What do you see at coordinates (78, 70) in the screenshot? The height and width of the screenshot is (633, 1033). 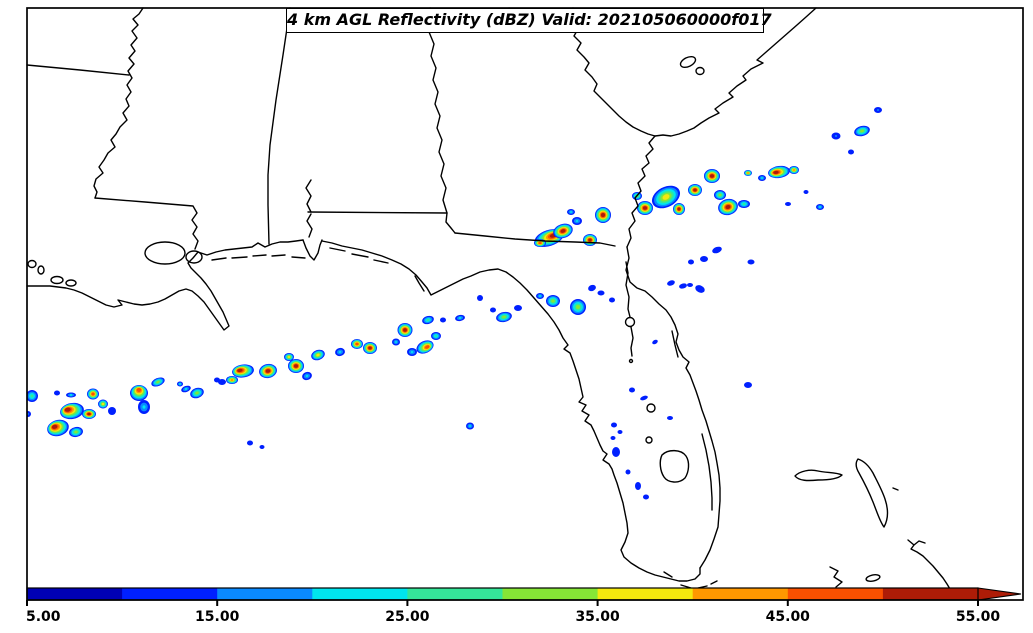 I see `border-arkansas-louisiana` at bounding box center [78, 70].